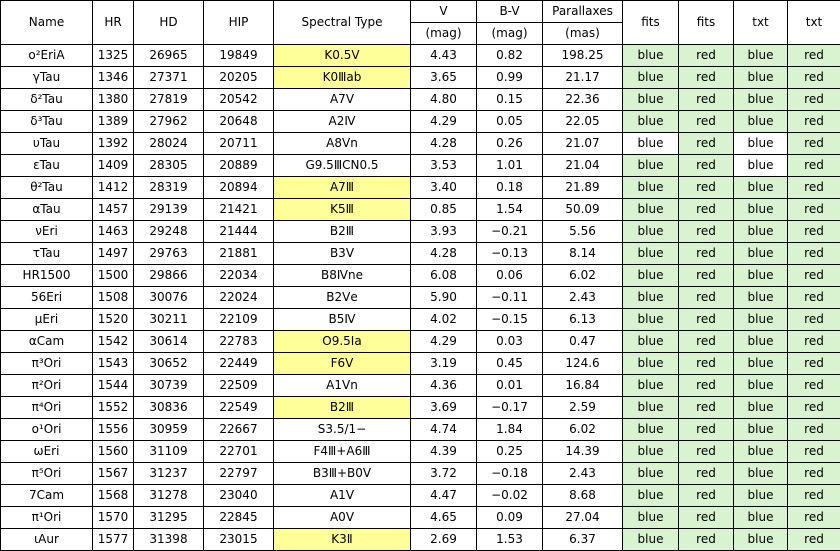 Image resolution: width=840 pixels, height=551 pixels. I want to click on parallax-cell: 2.59, so click(583, 408).